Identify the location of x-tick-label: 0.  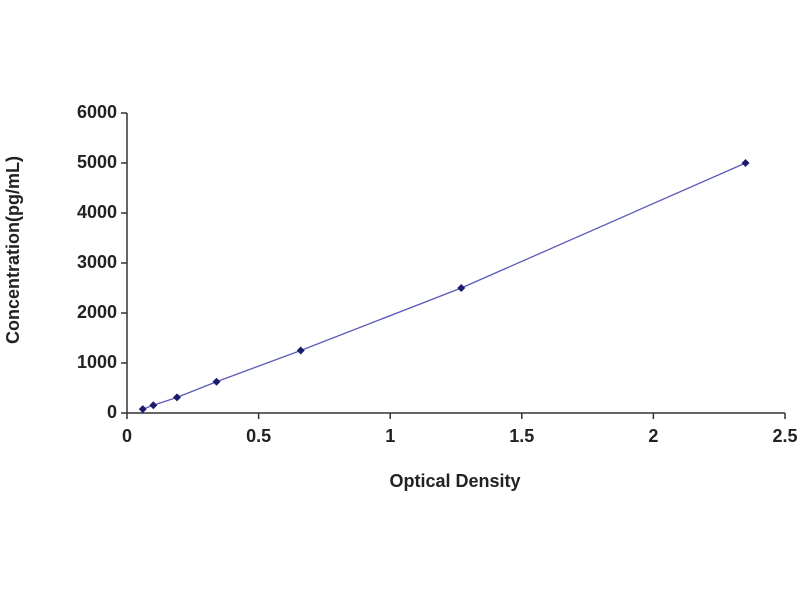
(127, 436).